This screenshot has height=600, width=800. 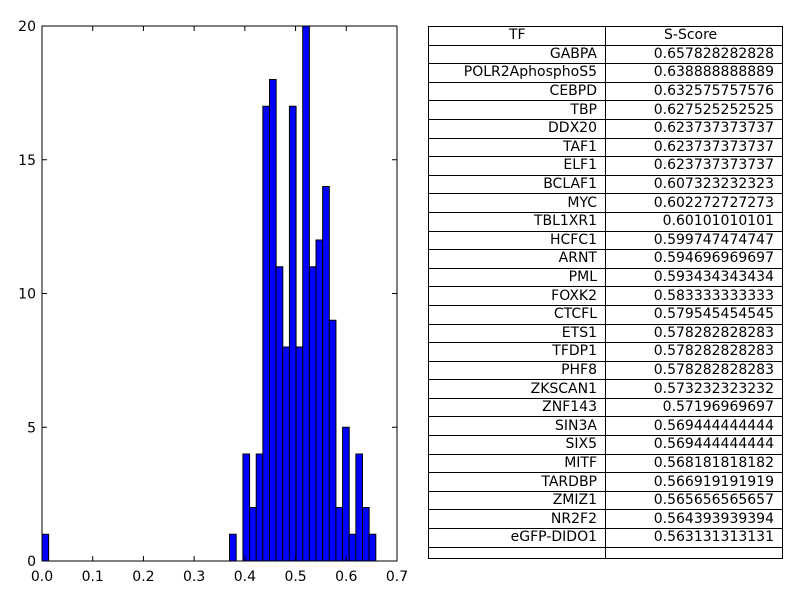 I want to click on s-score-cell: 0.568181818182, so click(x=694, y=463).